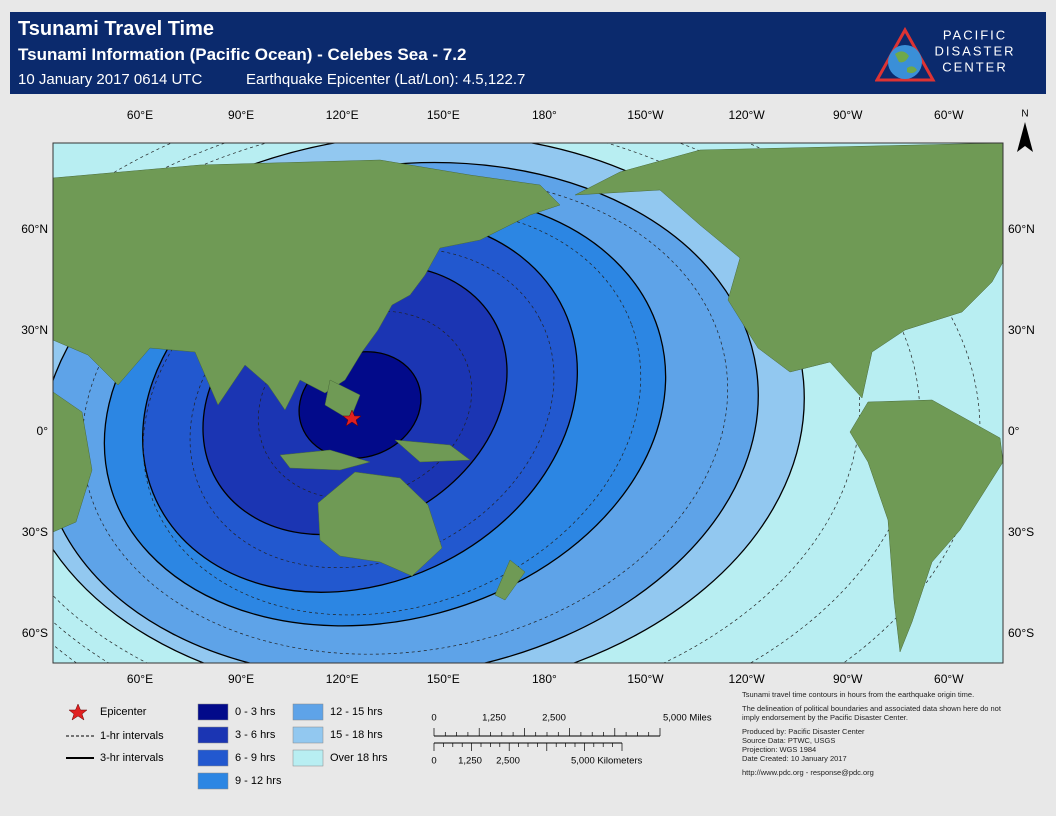  I want to click on contour-1hr, so click(372, 408).